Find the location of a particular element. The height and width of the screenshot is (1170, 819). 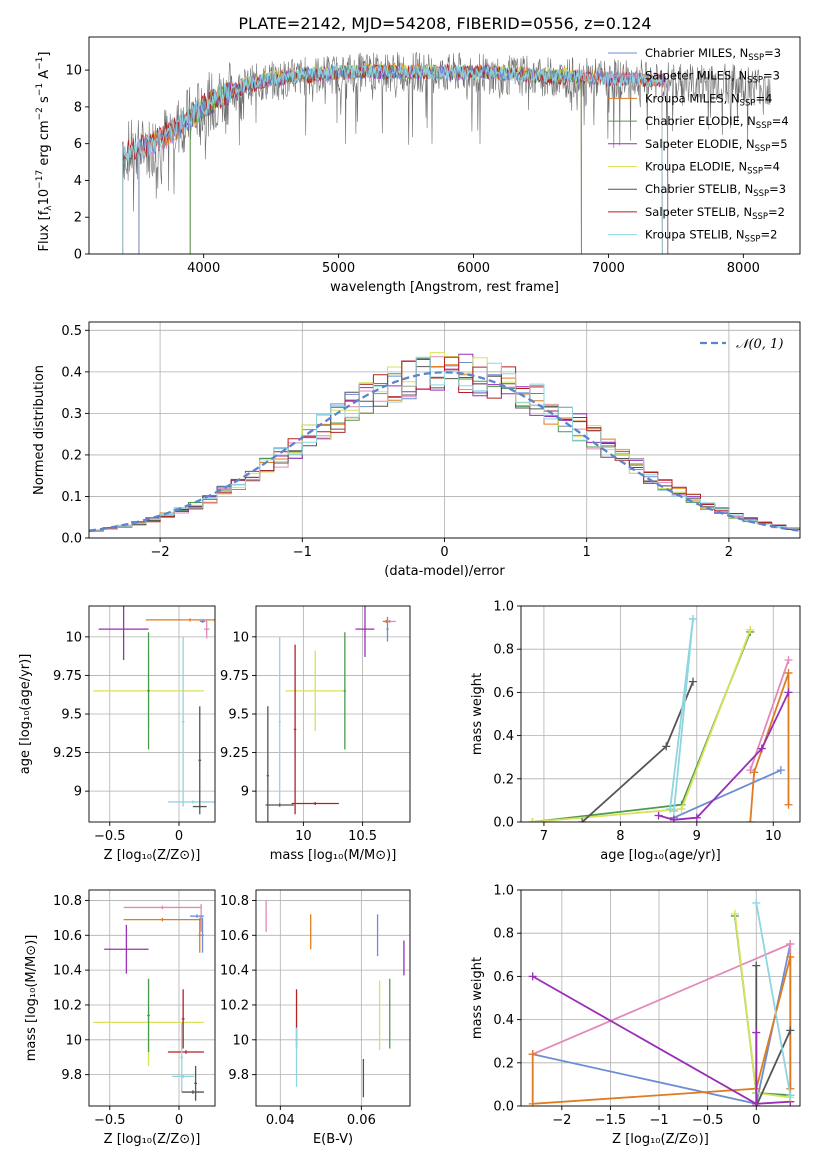

legend-equals: =4 is located at coordinates (771, 167).